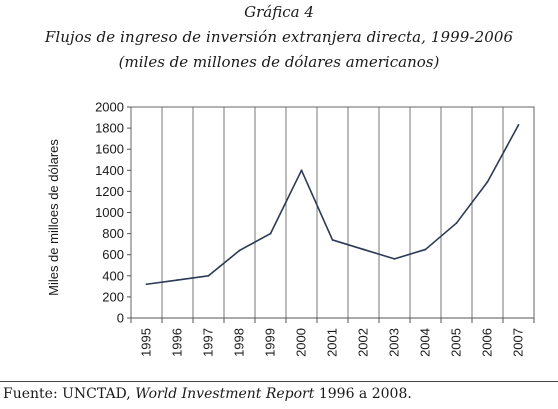 Image resolution: width=558 pixels, height=409 pixels. I want to click on source-report-title: World Investment Report, so click(225, 394).